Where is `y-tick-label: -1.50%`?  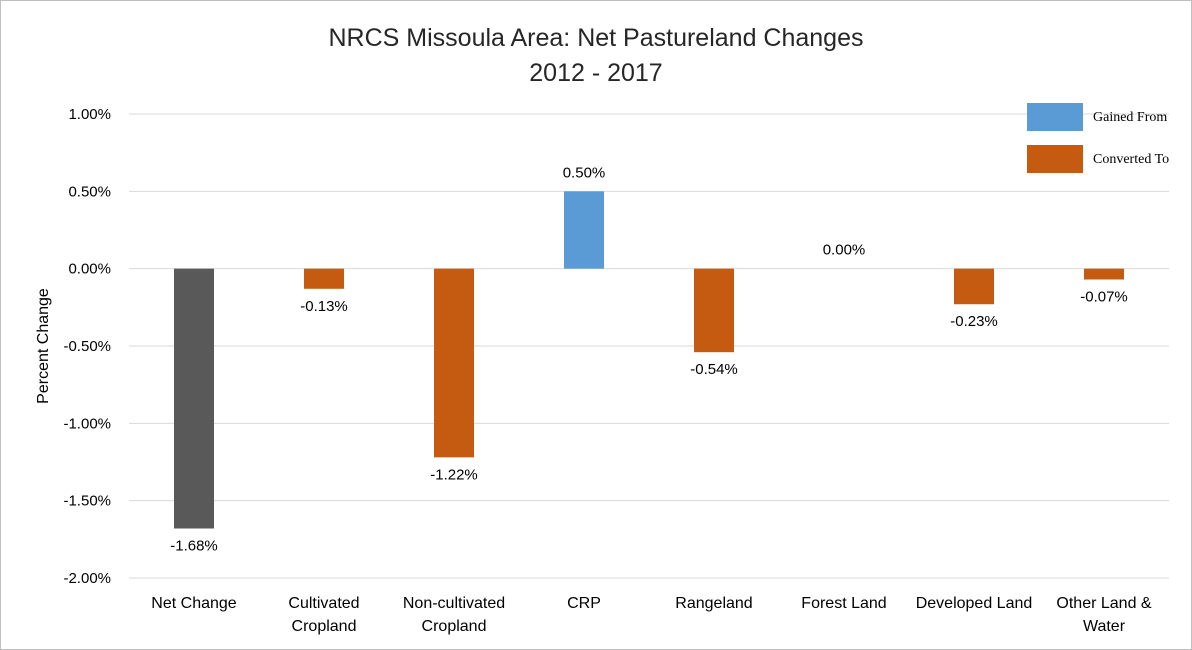
y-tick-label: -1.50% is located at coordinates (87, 501).